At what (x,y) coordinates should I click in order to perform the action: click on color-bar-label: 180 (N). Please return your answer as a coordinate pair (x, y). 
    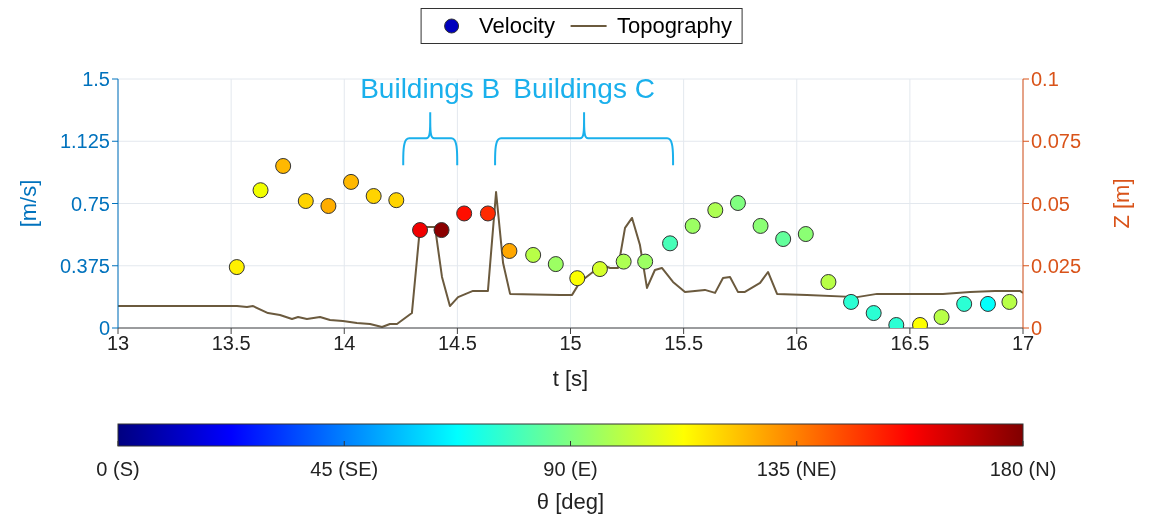
    Looking at the image, I should click on (1023, 469).